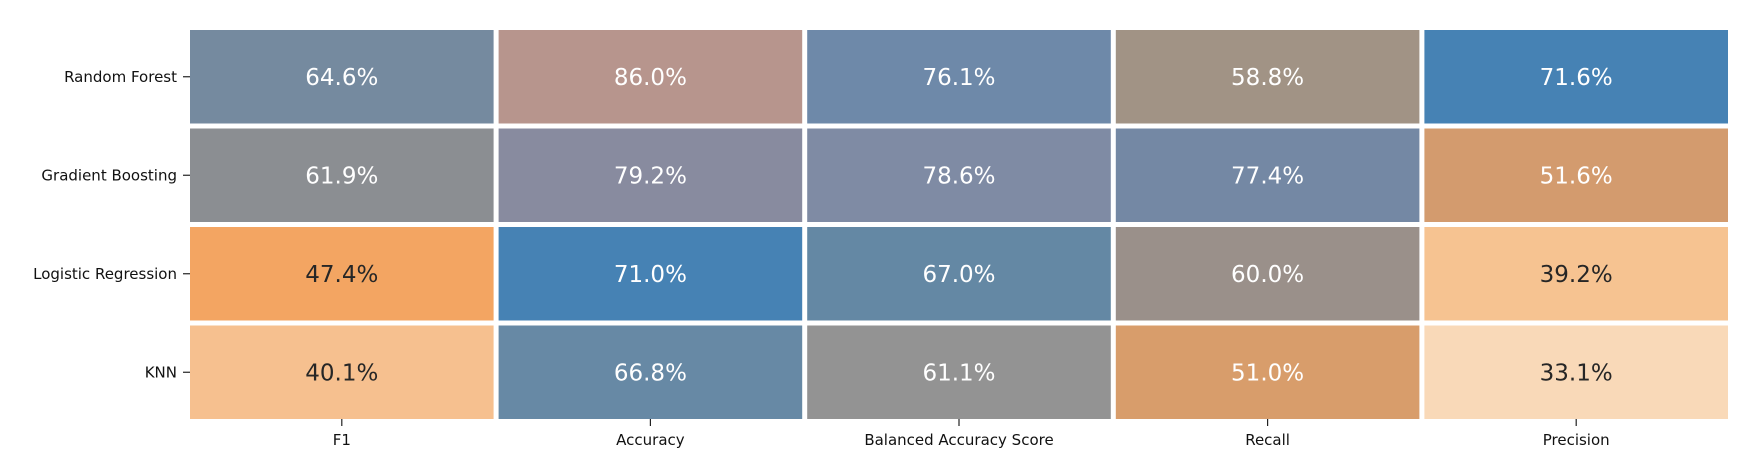 The height and width of the screenshot is (466, 1756). I want to click on row-label-logistic-regression: Logistic Regression, so click(105, 274).